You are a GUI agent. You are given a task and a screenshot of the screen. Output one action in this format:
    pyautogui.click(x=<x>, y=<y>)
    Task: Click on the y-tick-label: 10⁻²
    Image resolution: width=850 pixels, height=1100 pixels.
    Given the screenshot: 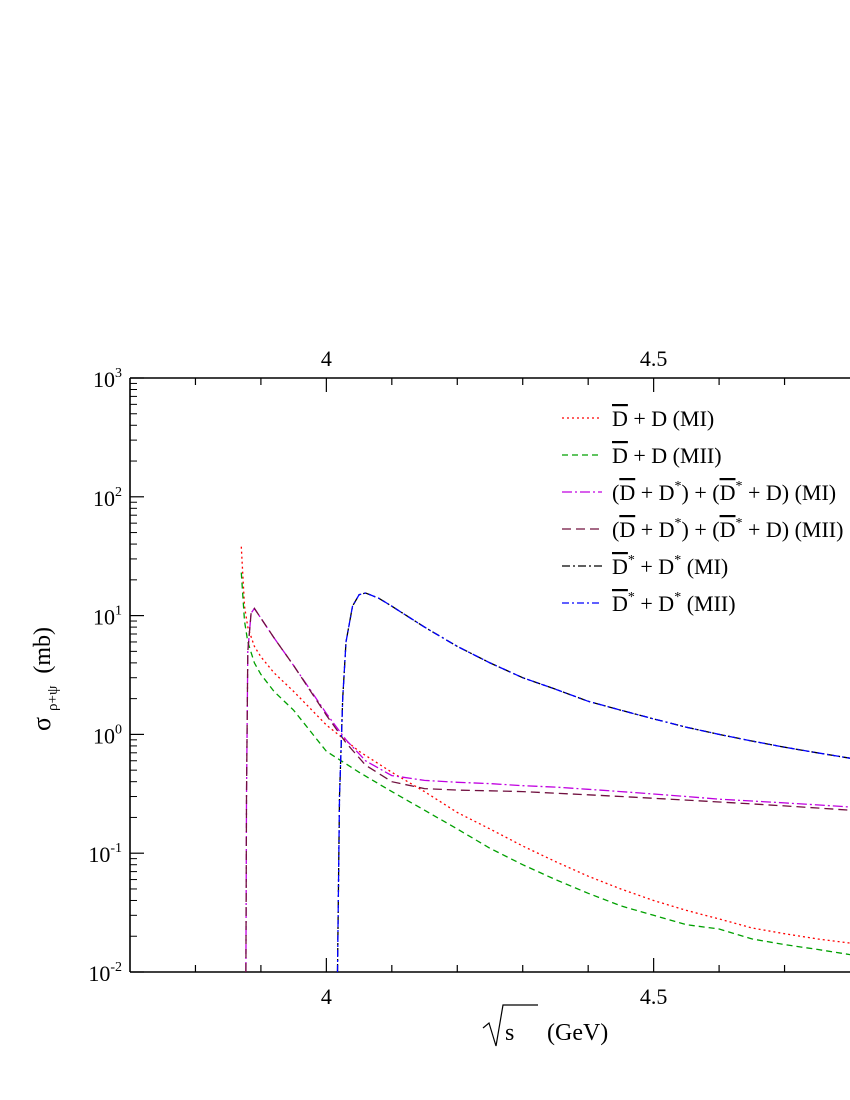 What is the action you would take?
    pyautogui.click(x=105, y=973)
    